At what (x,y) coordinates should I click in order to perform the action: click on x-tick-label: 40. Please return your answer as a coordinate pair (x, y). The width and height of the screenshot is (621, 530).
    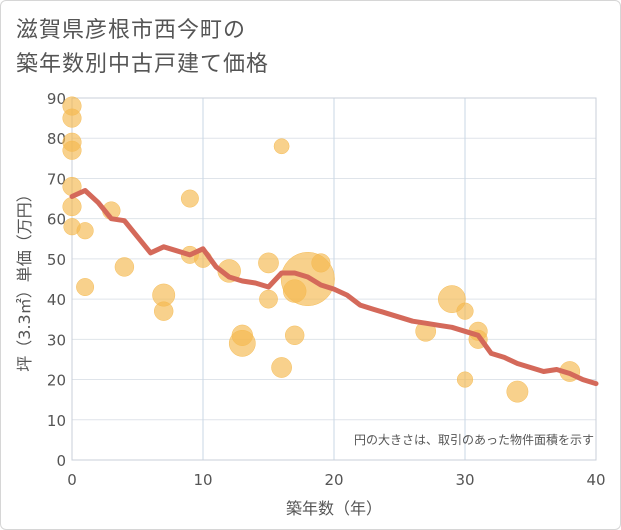
    Looking at the image, I should click on (595, 480).